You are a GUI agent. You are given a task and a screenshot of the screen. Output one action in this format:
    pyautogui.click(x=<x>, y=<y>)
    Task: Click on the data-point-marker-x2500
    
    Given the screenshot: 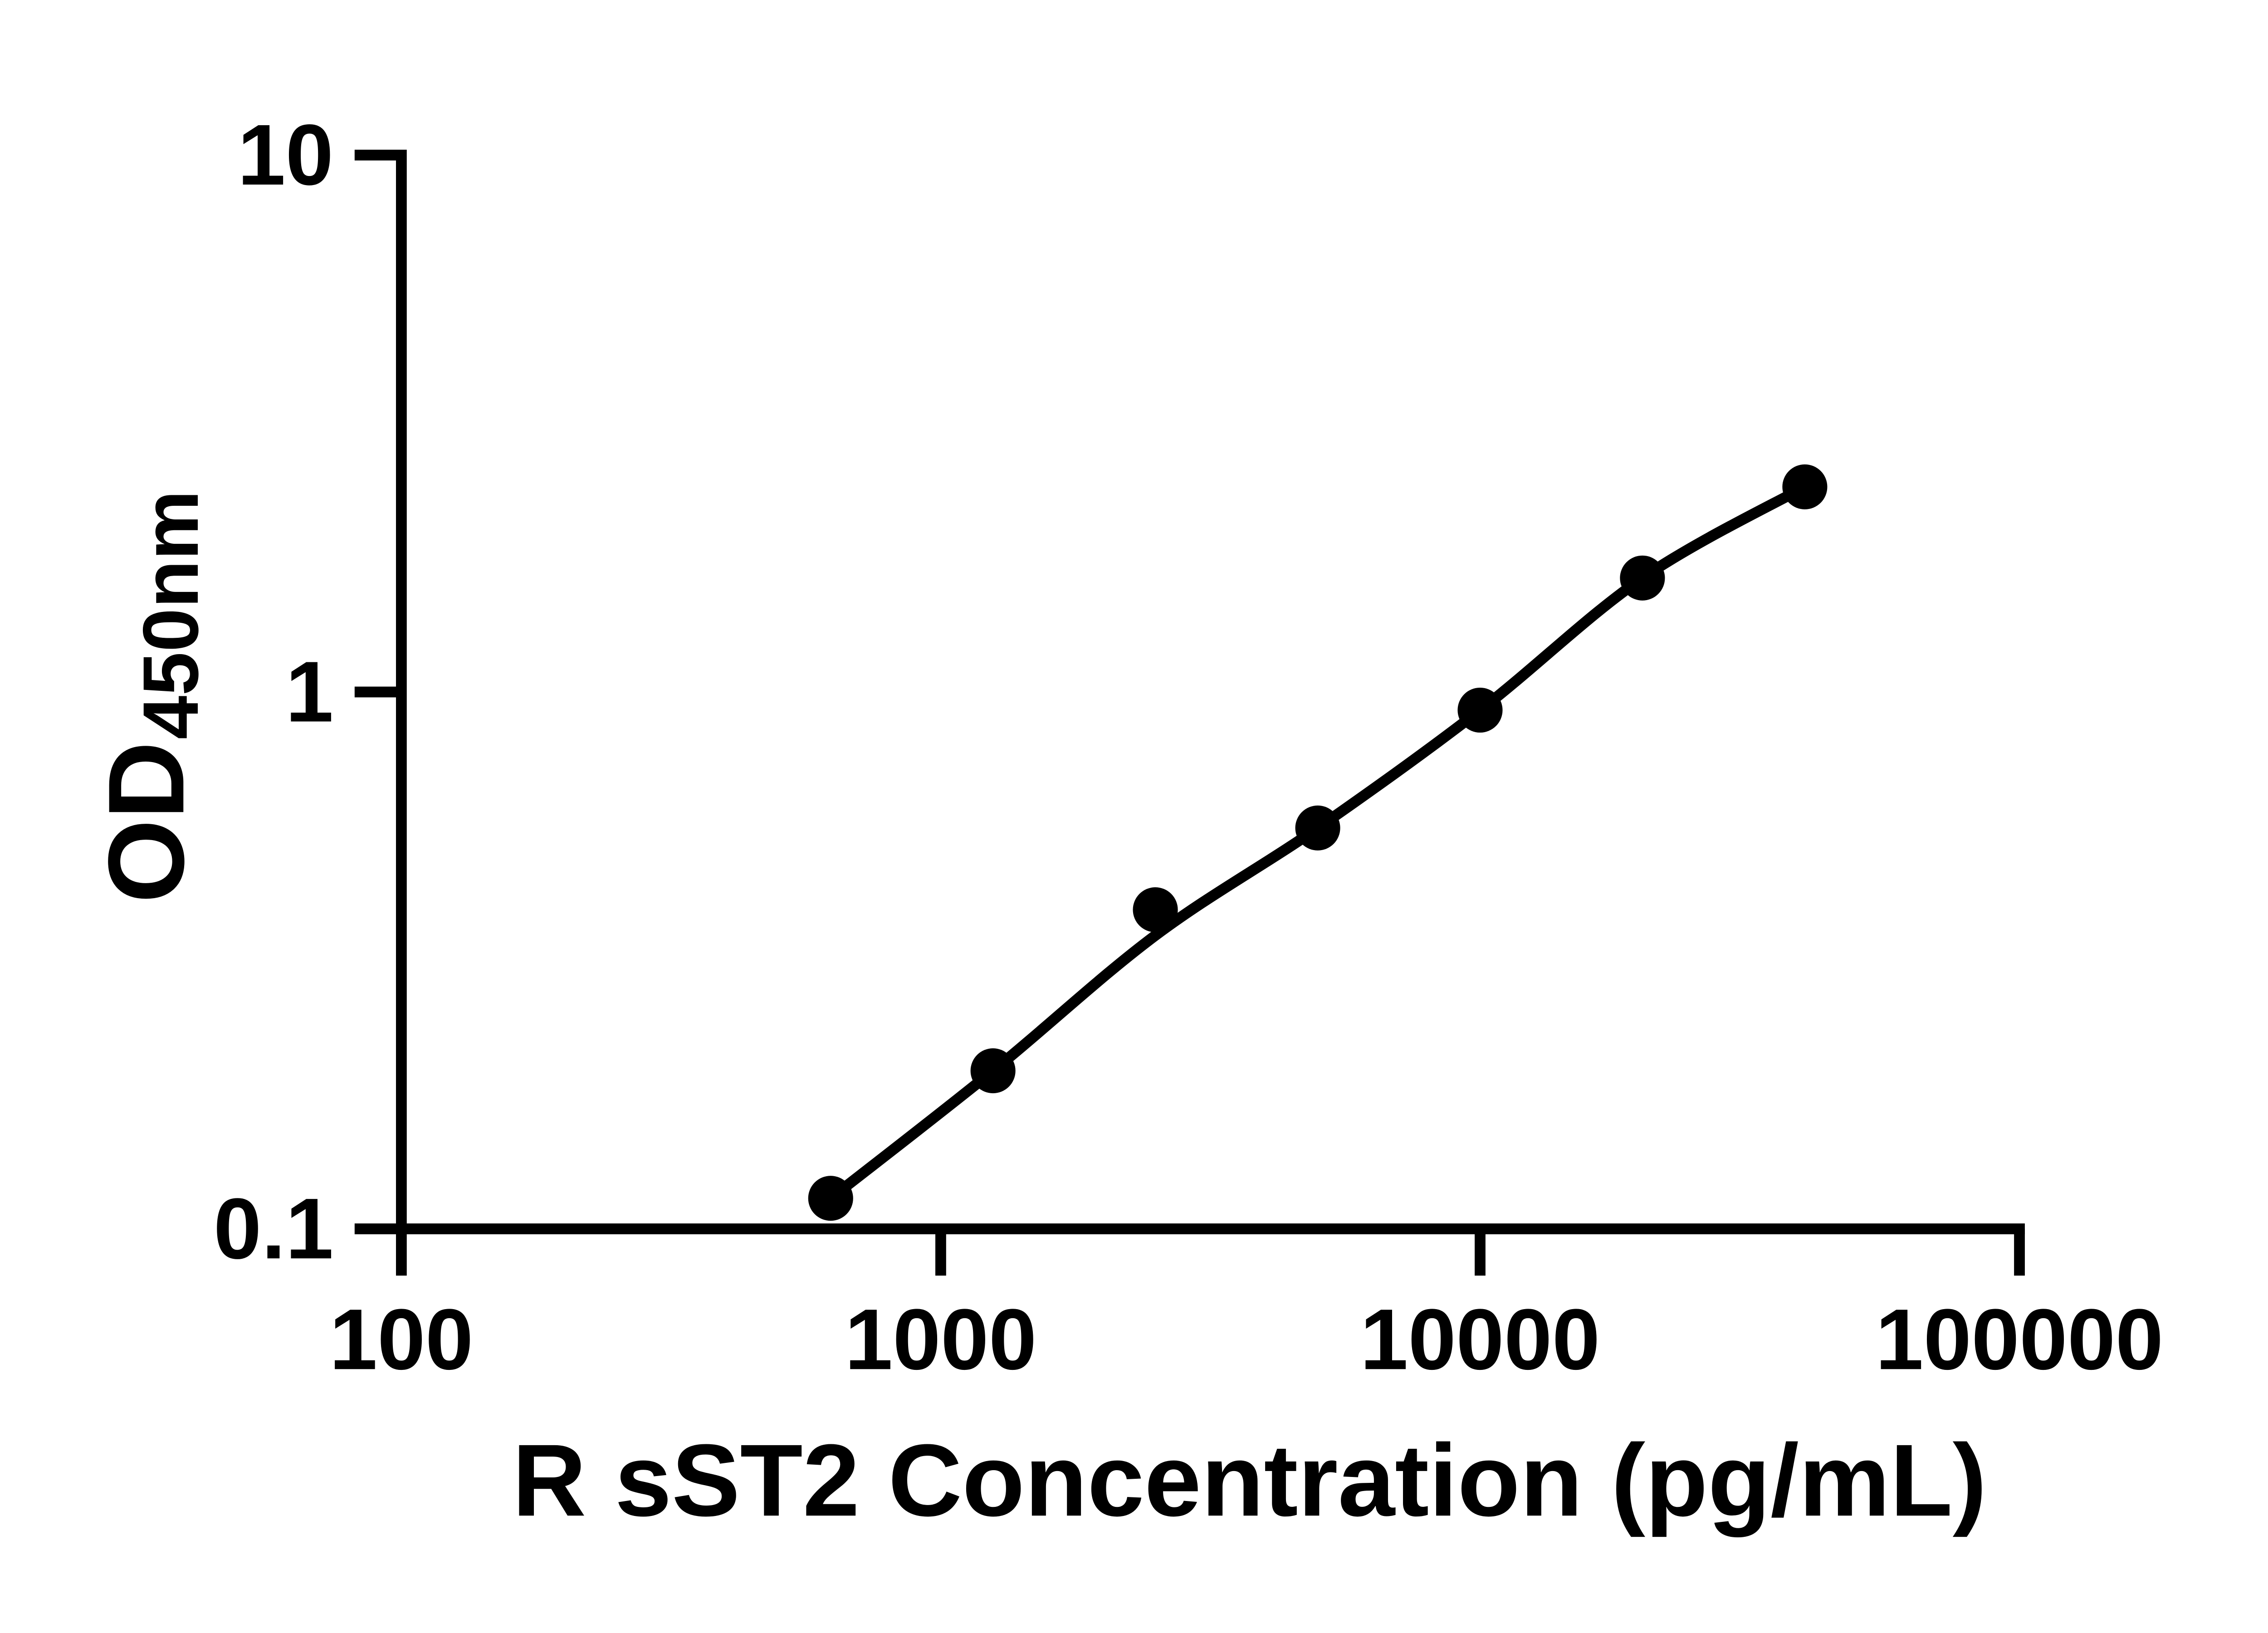 What is the action you would take?
    pyautogui.click(x=1156, y=910)
    